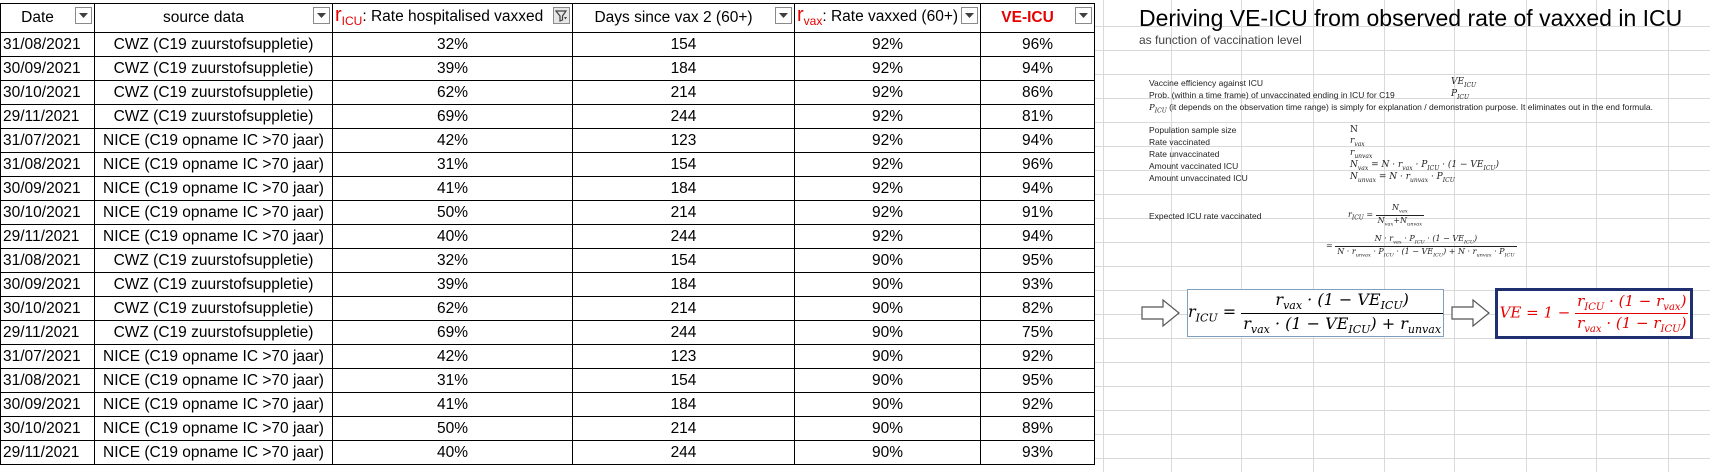 The width and height of the screenshot is (1710, 472). Describe the element at coordinates (1038, 404) in the screenshot. I see `cell-ve: 92%` at that location.